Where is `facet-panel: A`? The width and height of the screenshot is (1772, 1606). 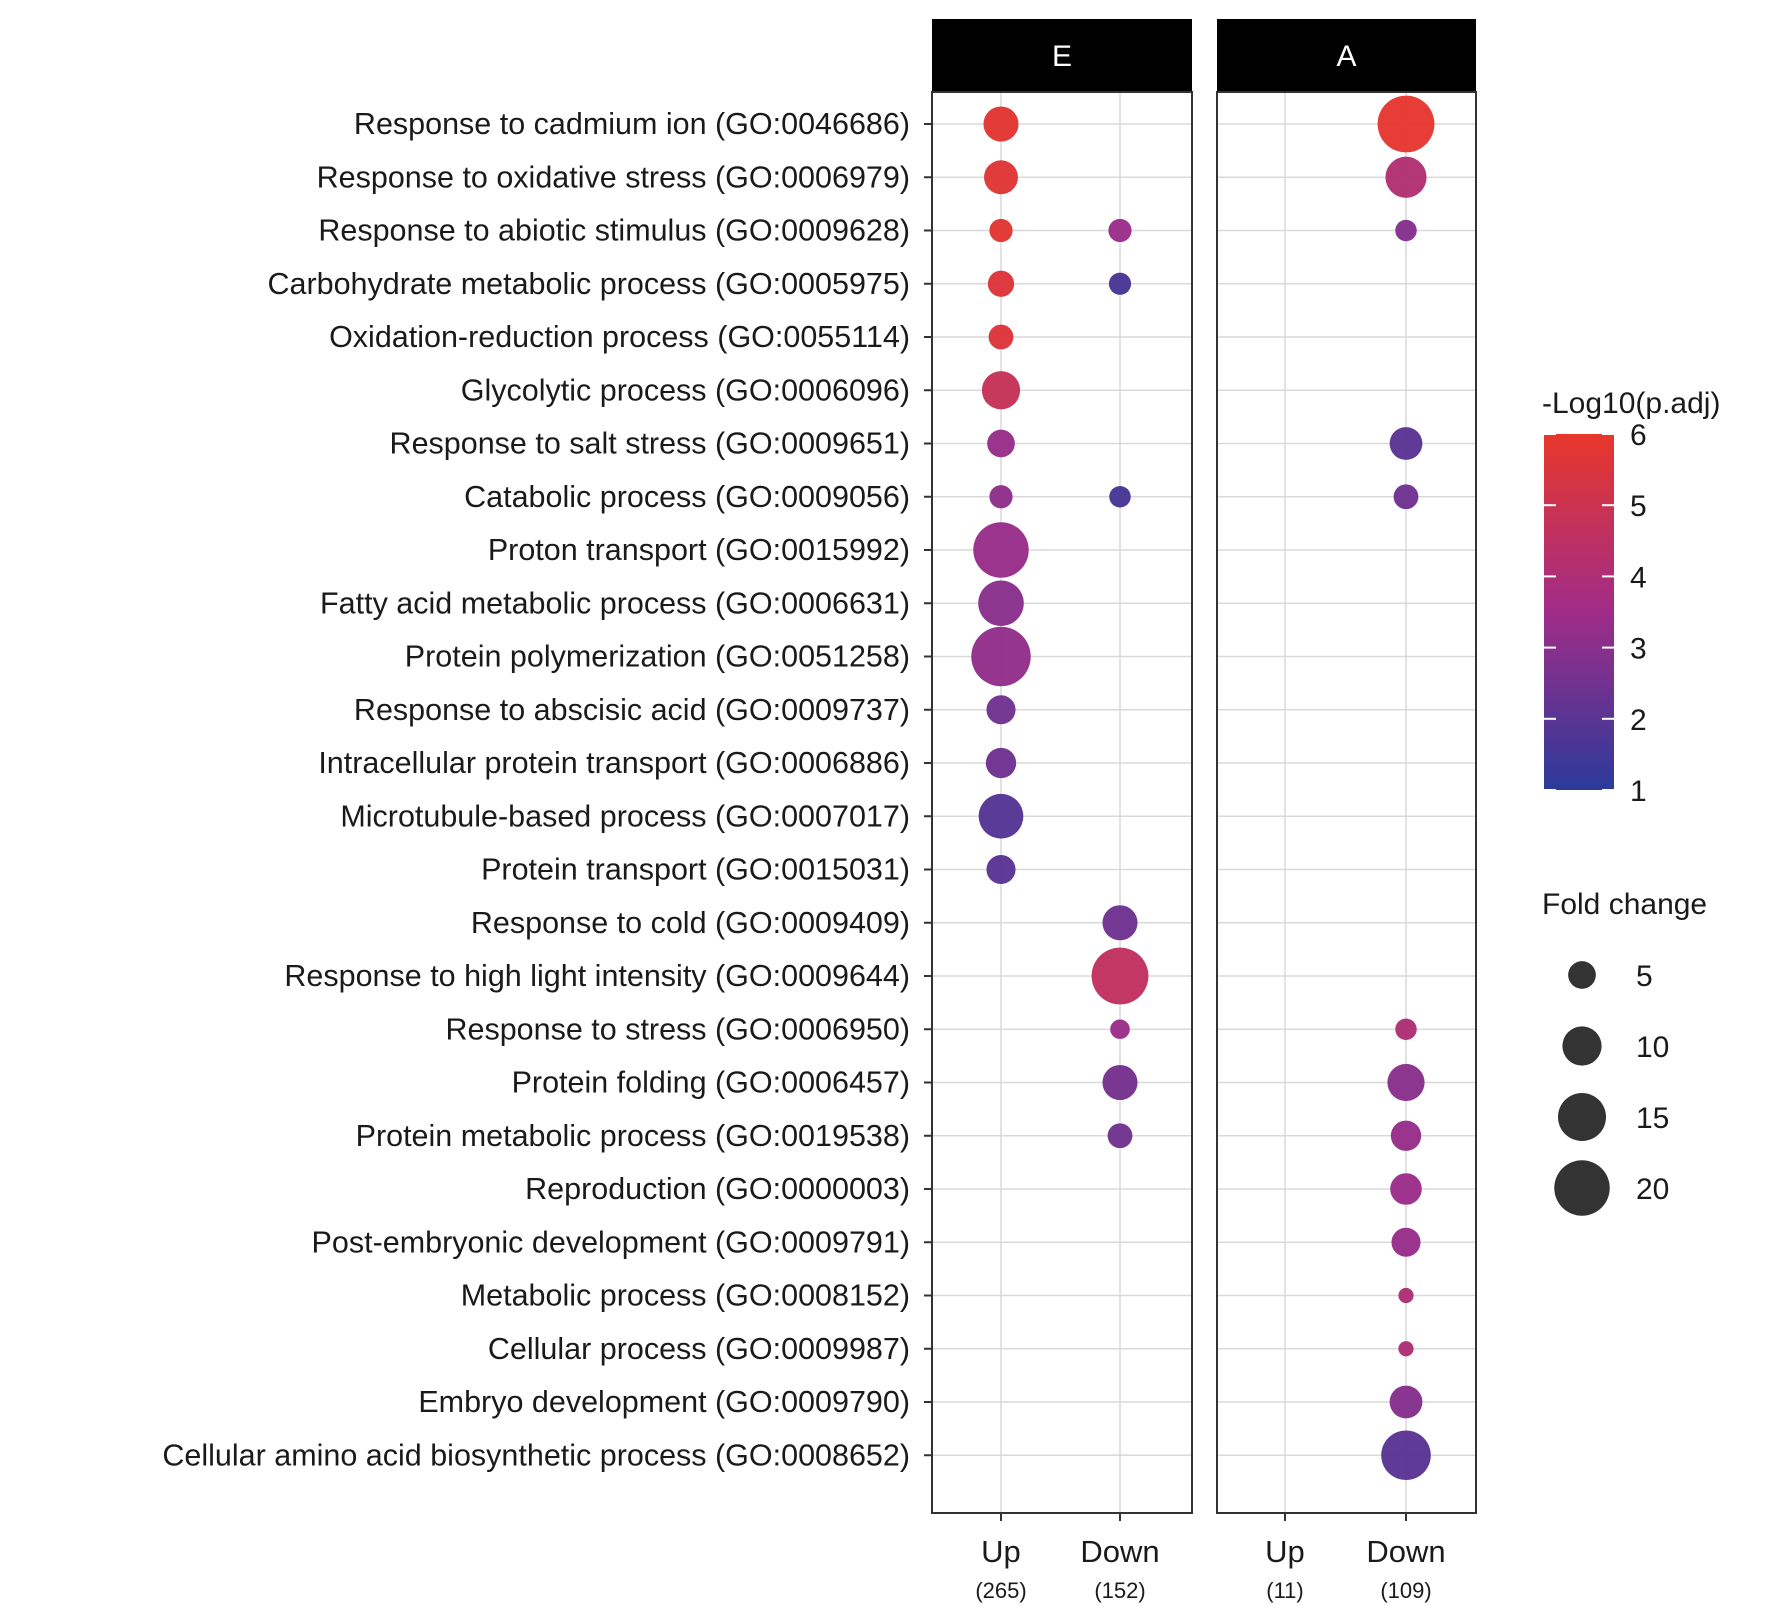
facet-panel: A is located at coordinates (1346, 766).